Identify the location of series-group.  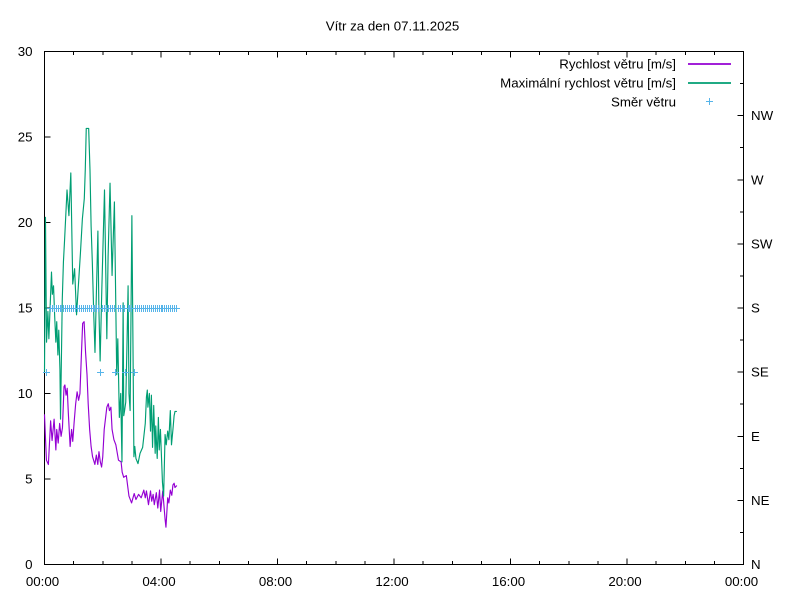
(111, 327).